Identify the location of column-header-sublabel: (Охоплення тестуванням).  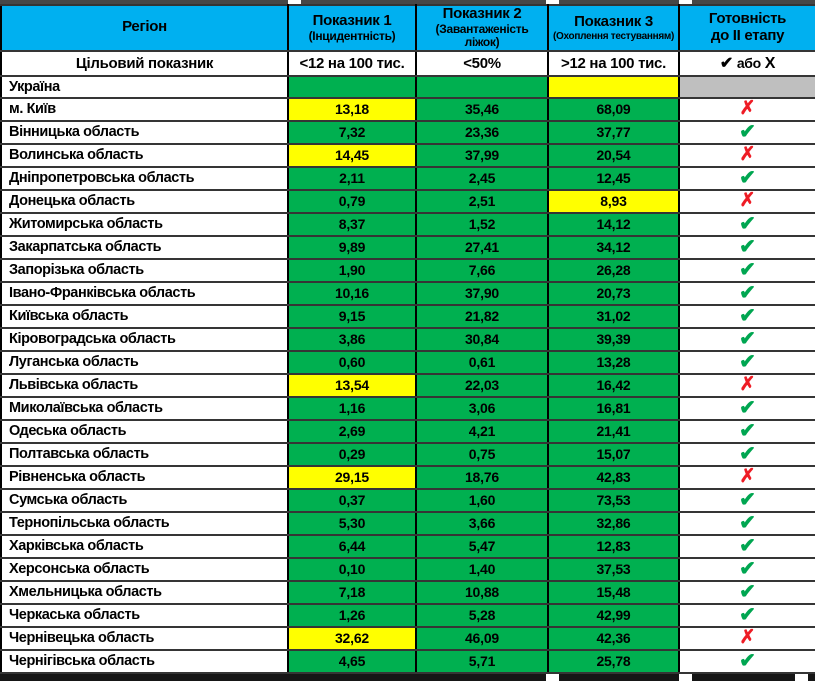
(613, 36).